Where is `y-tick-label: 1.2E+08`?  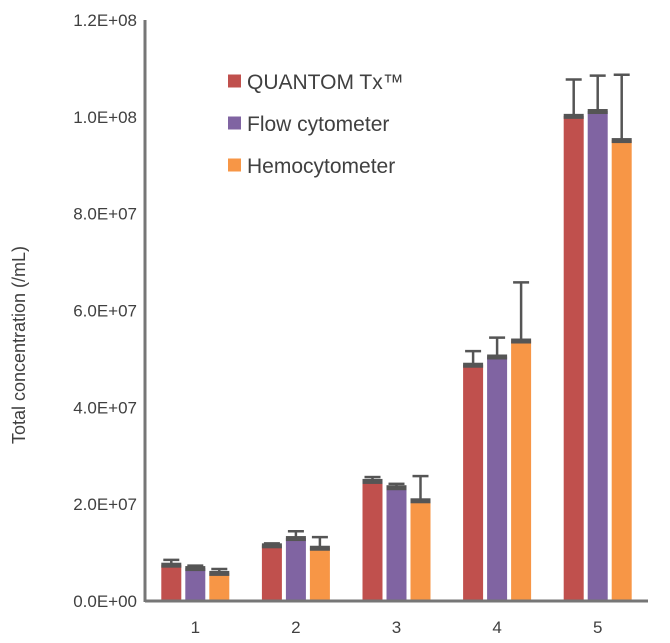 y-tick-label: 1.2E+08 is located at coordinates (105, 20).